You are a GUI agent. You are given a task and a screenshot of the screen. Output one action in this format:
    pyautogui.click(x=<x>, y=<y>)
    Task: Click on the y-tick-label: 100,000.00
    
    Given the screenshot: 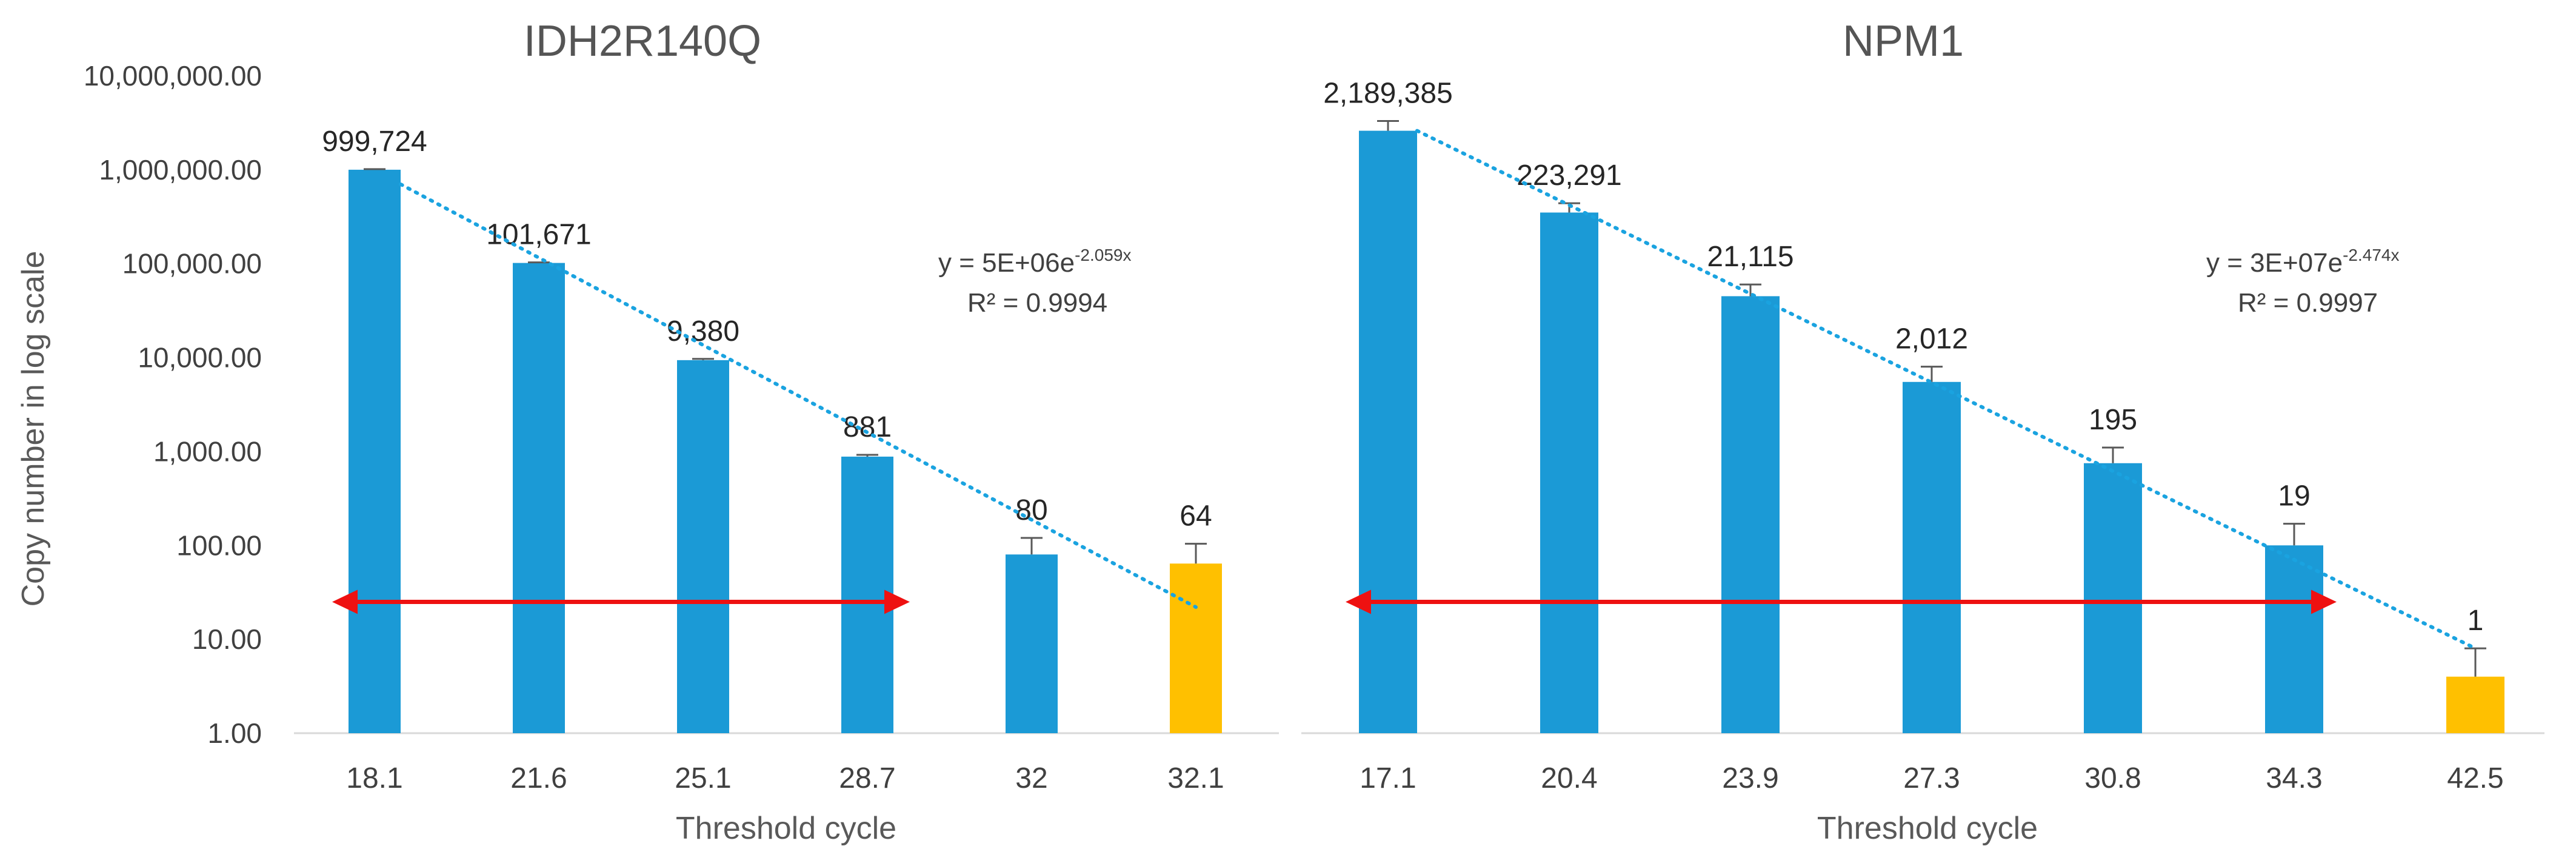 What is the action you would take?
    pyautogui.click(x=192, y=264)
    